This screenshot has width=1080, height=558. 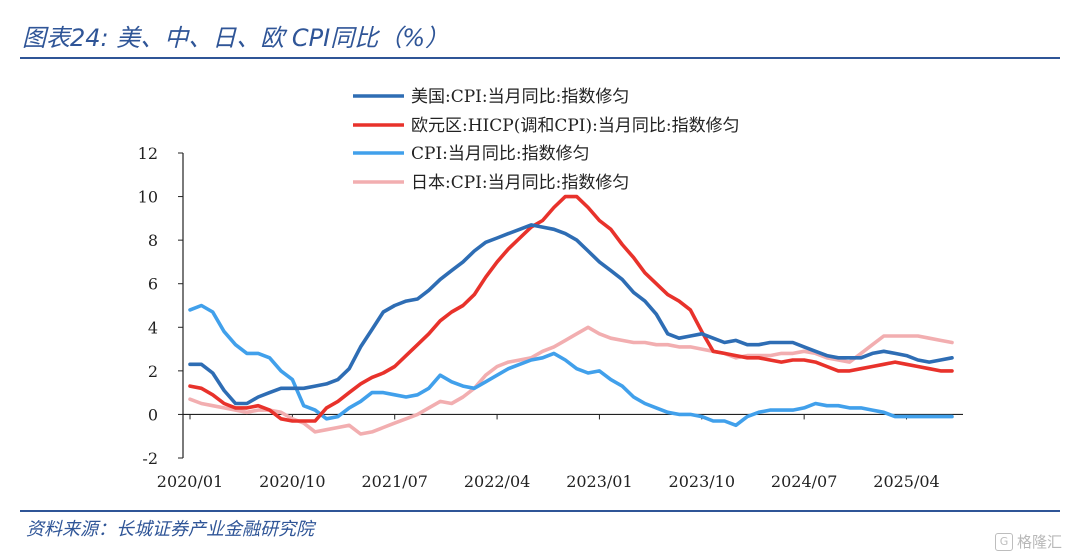 What do you see at coordinates (292, 481) in the screenshot?
I see `x-tick-label: 2020/10` at bounding box center [292, 481].